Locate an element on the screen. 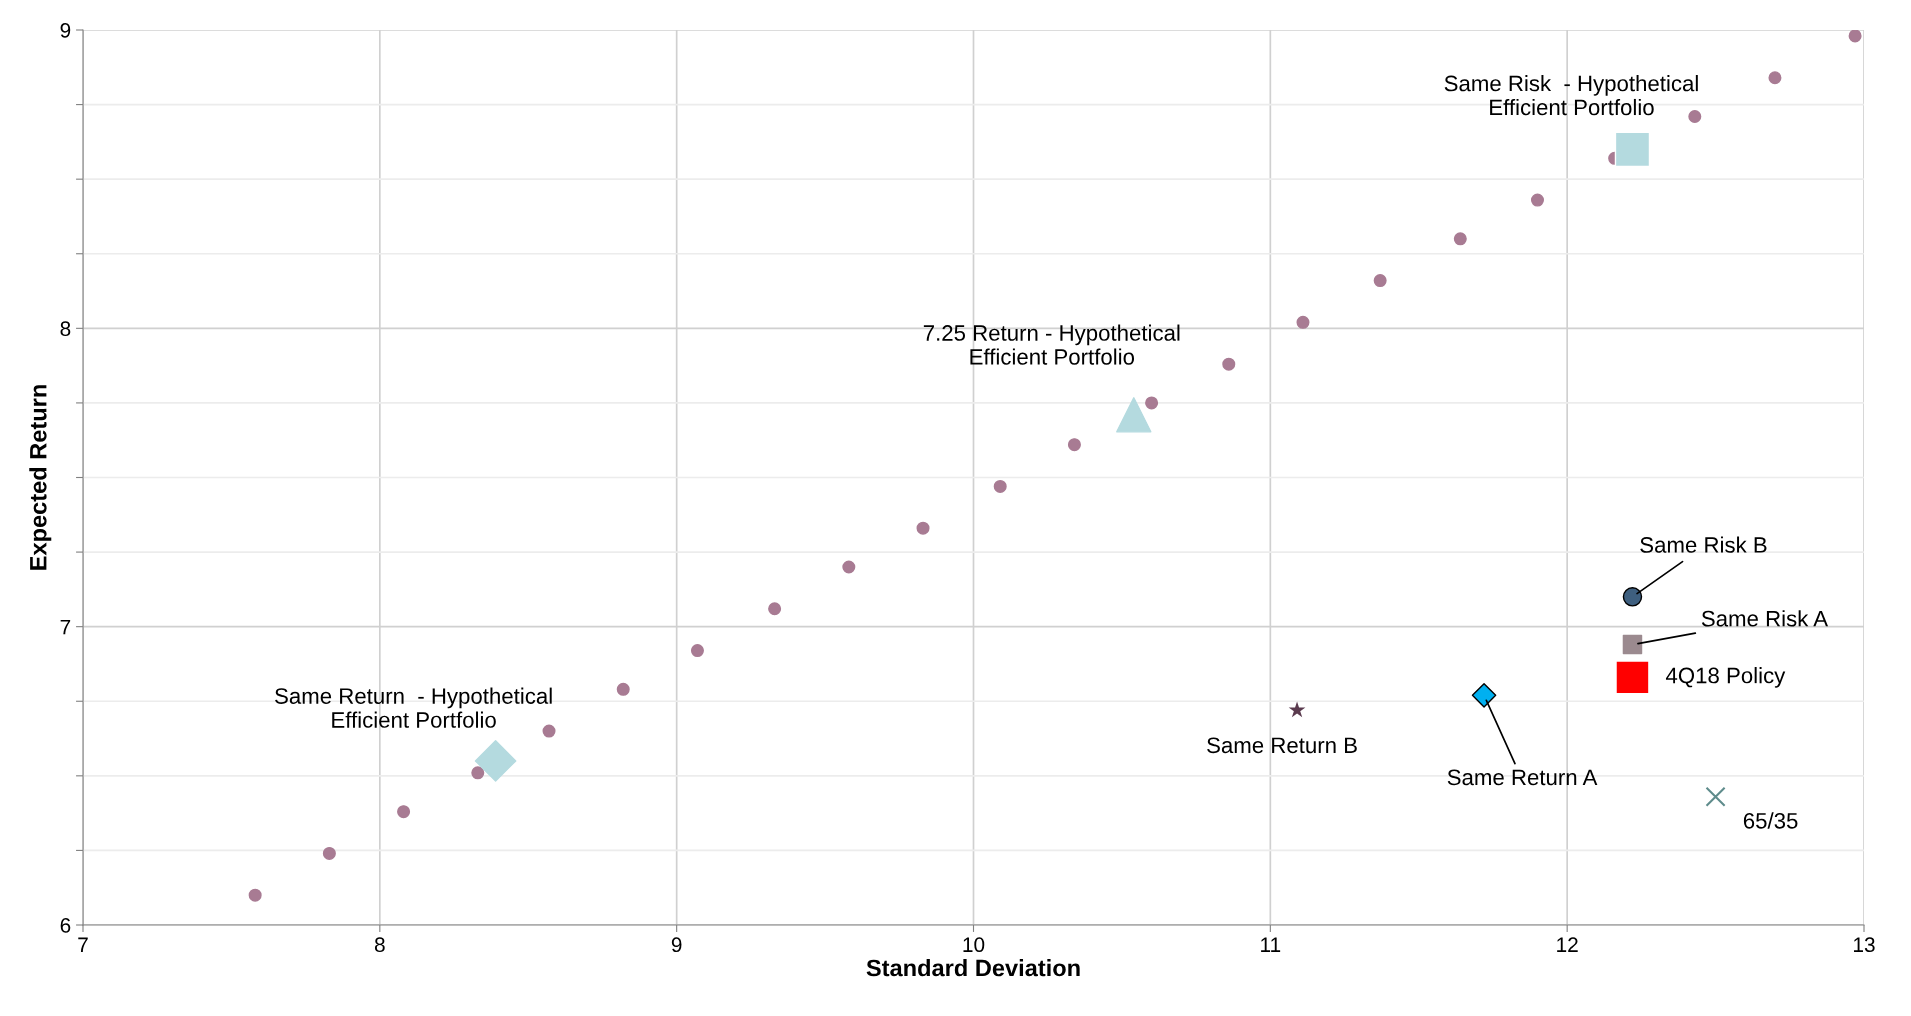  x-axis-title: Standard Deviation is located at coordinates (973, 968).